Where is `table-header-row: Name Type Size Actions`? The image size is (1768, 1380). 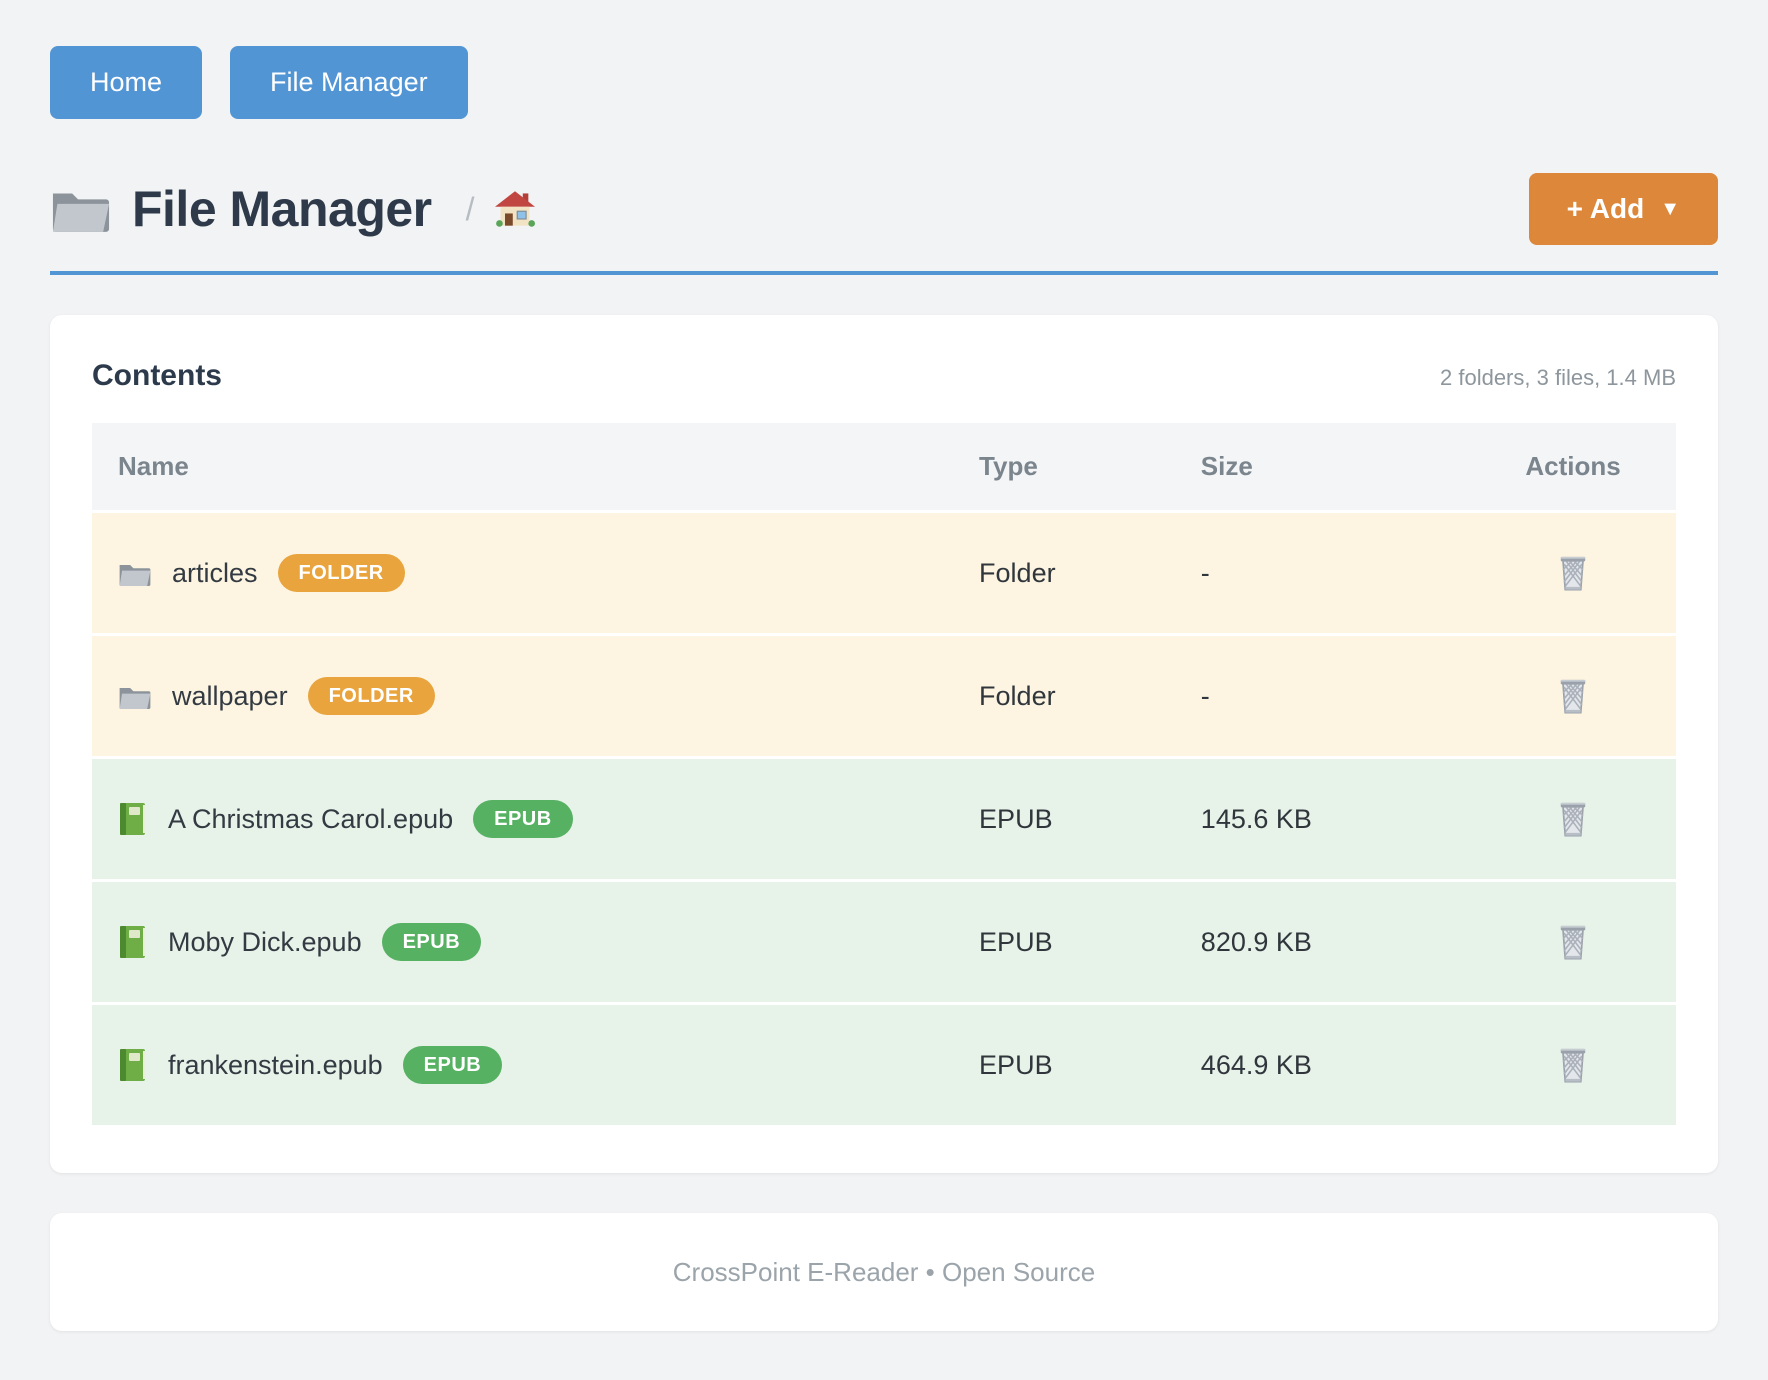 table-header-row: Name Type Size Actions is located at coordinates (884, 467).